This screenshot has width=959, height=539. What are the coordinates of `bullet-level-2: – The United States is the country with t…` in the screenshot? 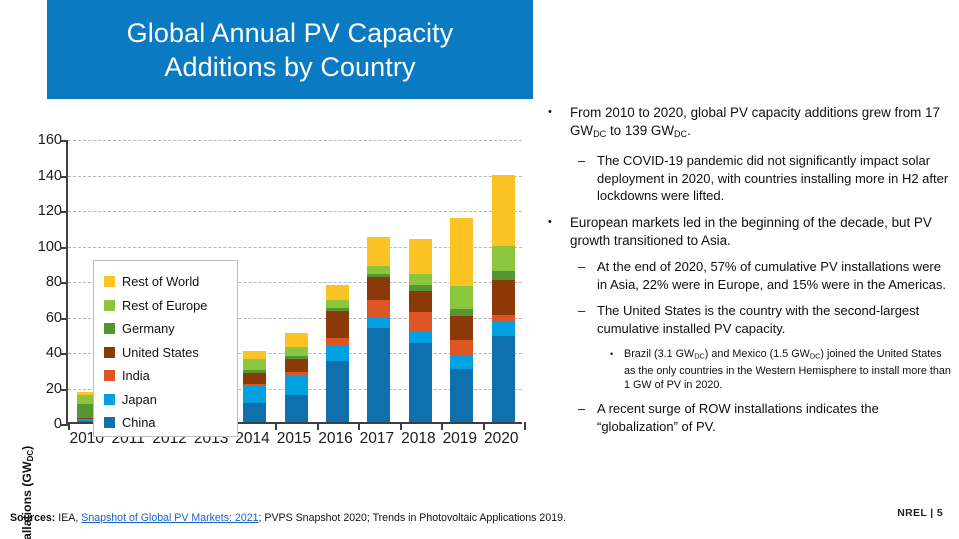 It's located at (765, 319).